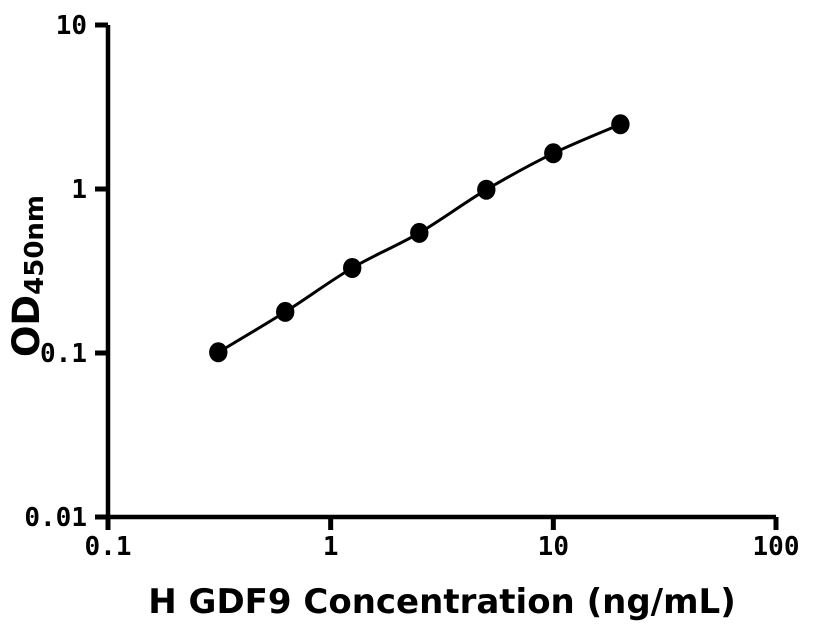  What do you see at coordinates (71, 26) in the screenshot?
I see `y-axis-tick-label: 10` at bounding box center [71, 26].